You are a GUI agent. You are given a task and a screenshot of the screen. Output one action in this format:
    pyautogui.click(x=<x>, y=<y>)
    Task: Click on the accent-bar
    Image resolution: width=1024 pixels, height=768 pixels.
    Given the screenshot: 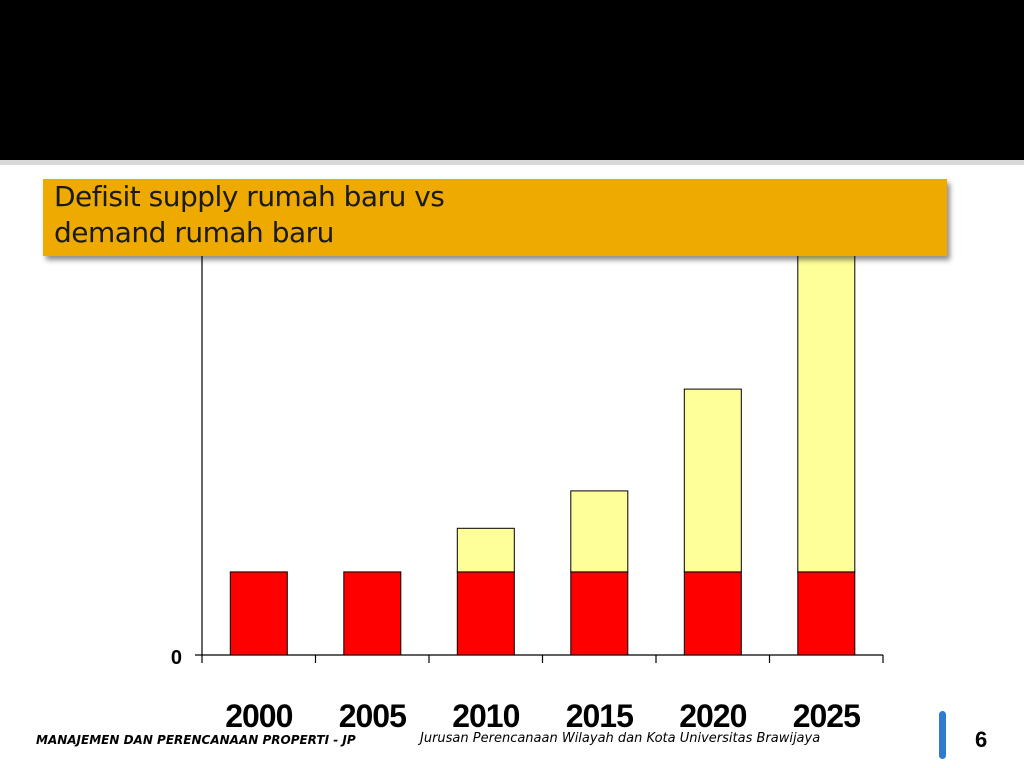 What is the action you would take?
    pyautogui.click(x=942, y=735)
    